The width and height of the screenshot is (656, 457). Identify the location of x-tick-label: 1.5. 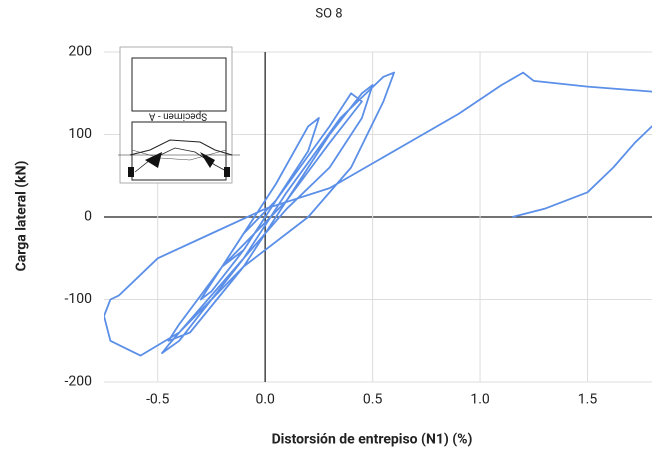
(588, 400).